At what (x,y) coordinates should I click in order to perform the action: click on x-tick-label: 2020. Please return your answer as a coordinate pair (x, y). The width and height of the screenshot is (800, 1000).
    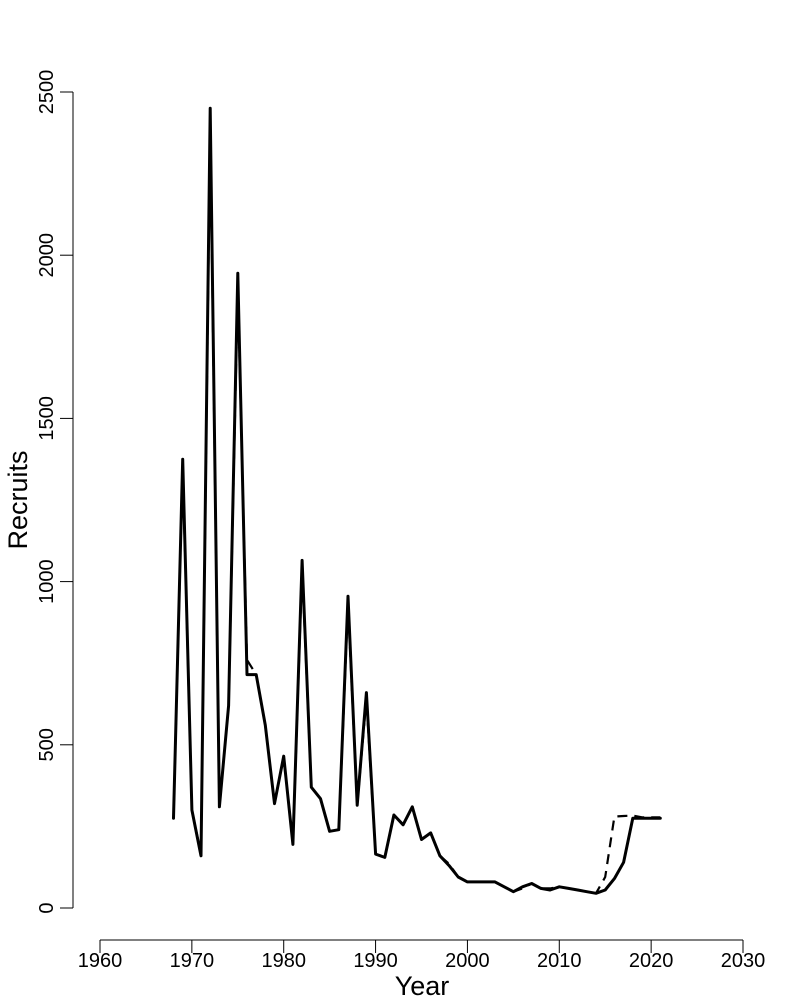
    Looking at the image, I should click on (651, 961).